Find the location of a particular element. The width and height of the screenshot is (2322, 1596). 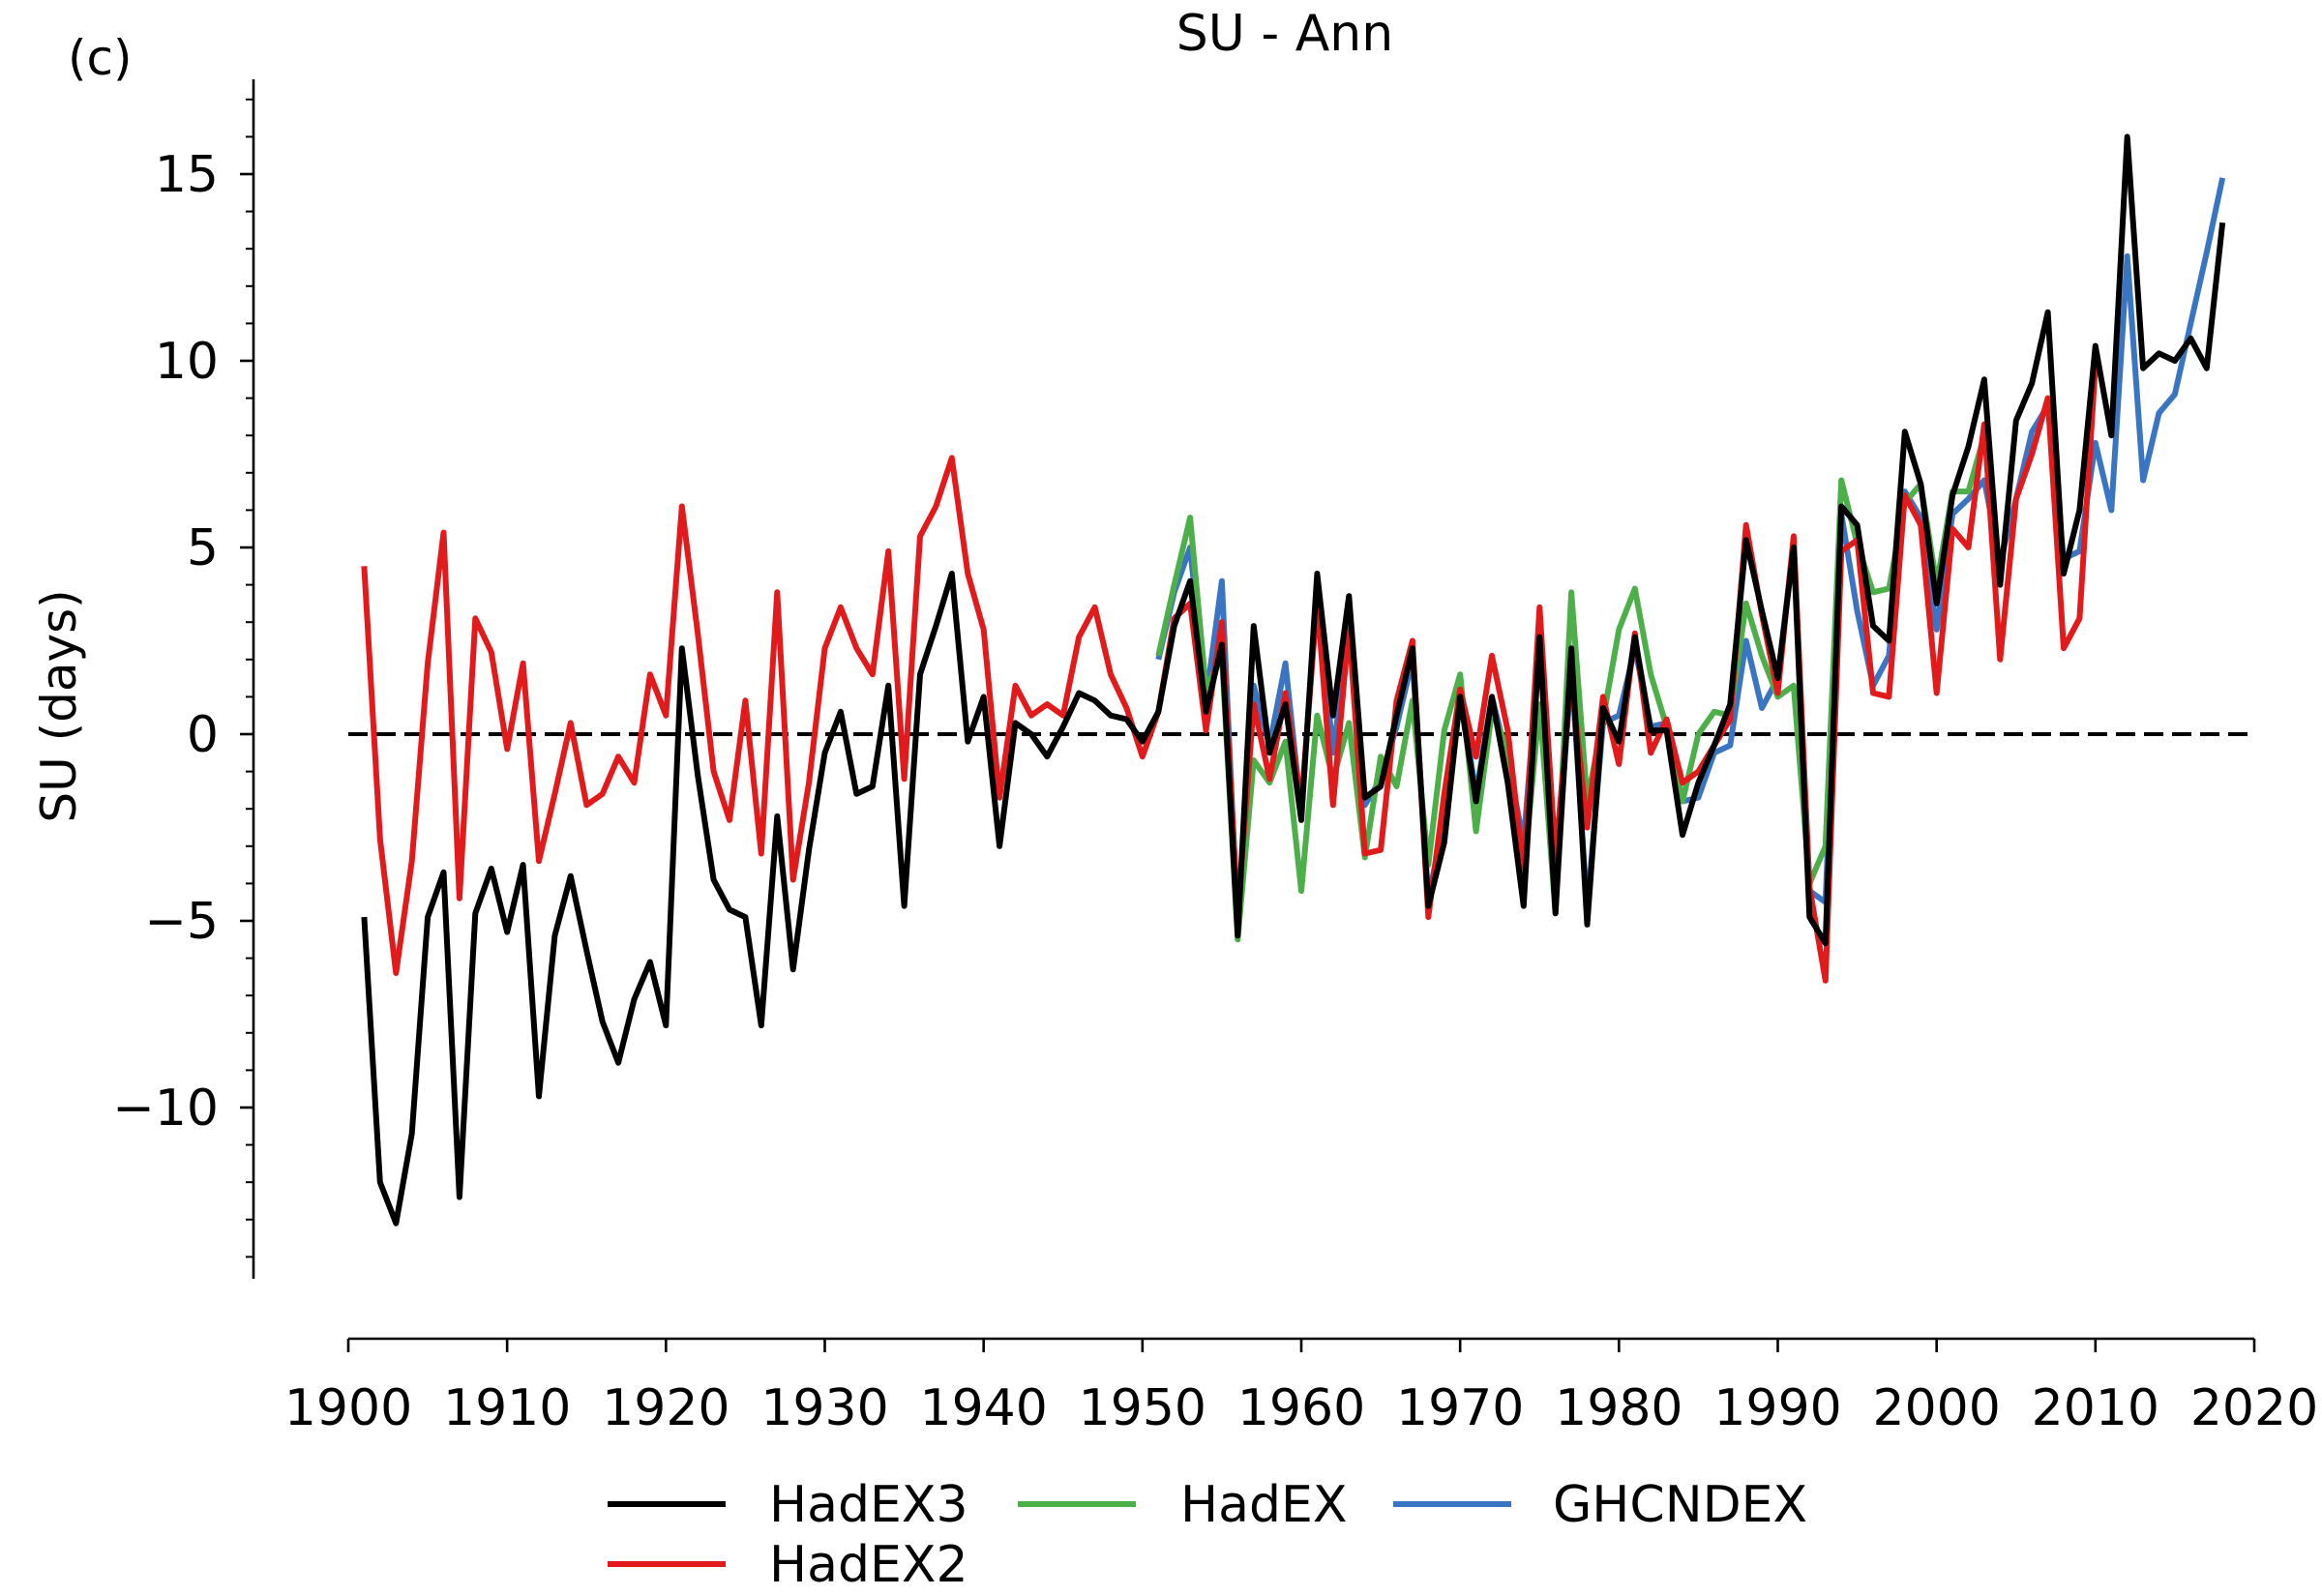

x-tick-label: 1920 is located at coordinates (665, 1408).